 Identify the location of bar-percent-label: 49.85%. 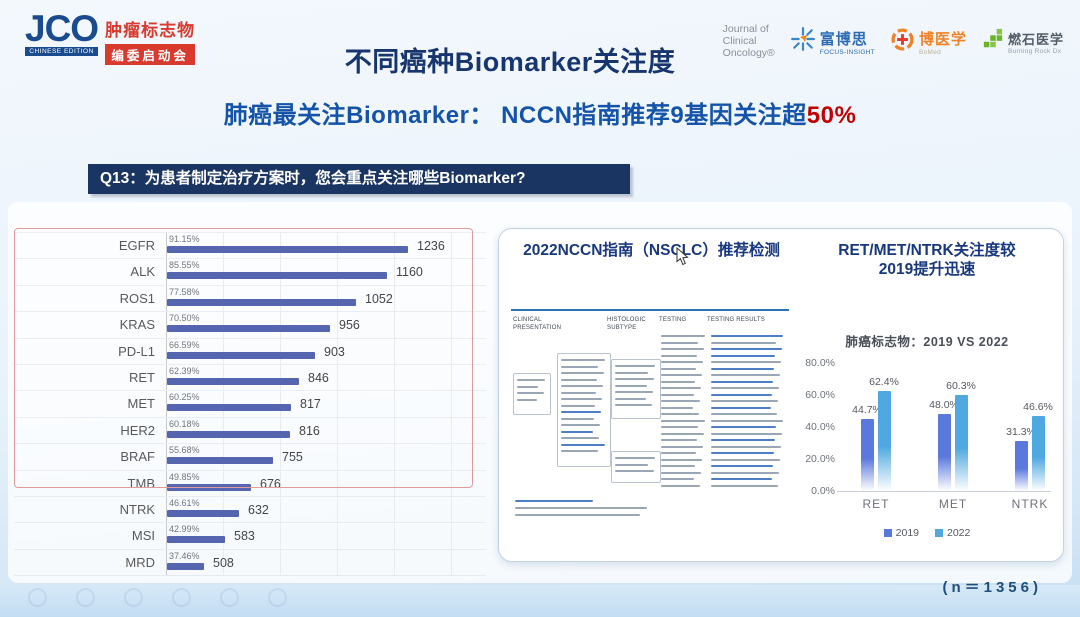
(184, 476).